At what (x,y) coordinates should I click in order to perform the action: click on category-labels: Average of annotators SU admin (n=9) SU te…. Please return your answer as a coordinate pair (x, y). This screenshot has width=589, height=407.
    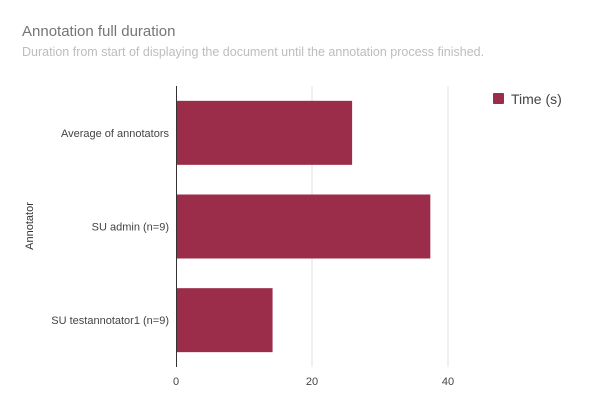
    Looking at the image, I should click on (110, 227).